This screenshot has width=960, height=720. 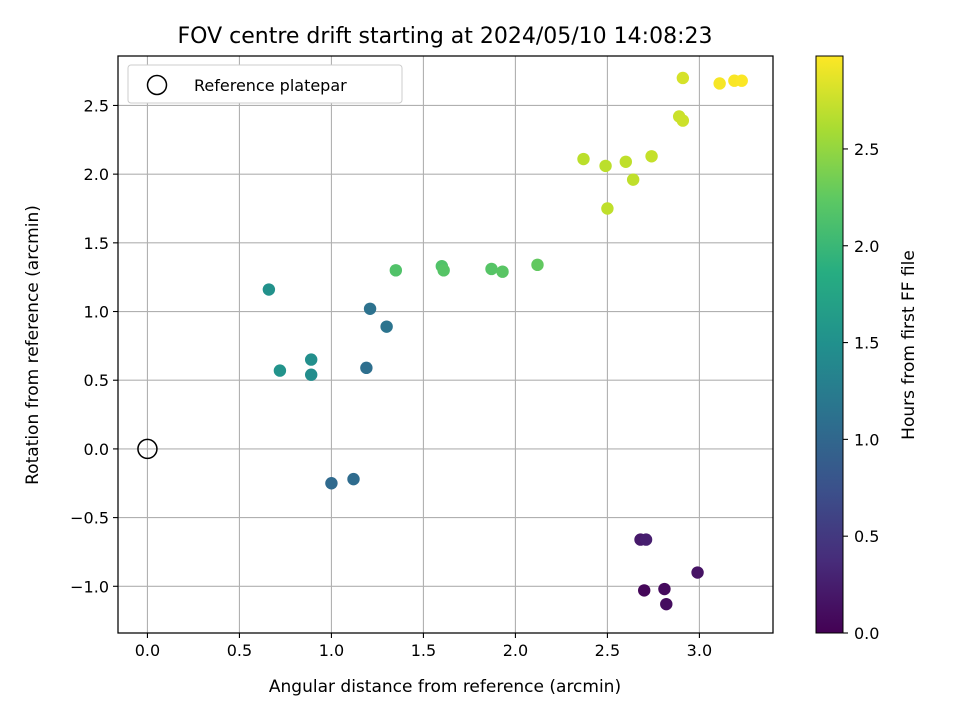 What do you see at coordinates (909, 345) in the screenshot?
I see `colorbar-label: Hours from first FF file` at bounding box center [909, 345].